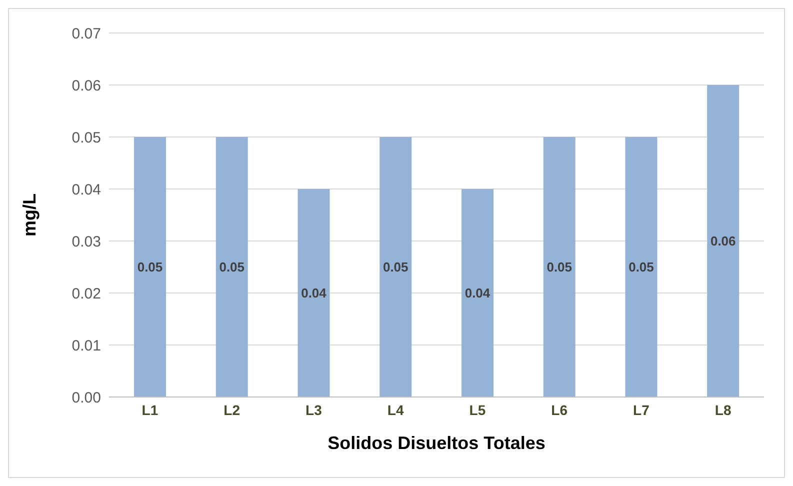  I want to click on y-tick-label: 0.06, so click(86, 85).